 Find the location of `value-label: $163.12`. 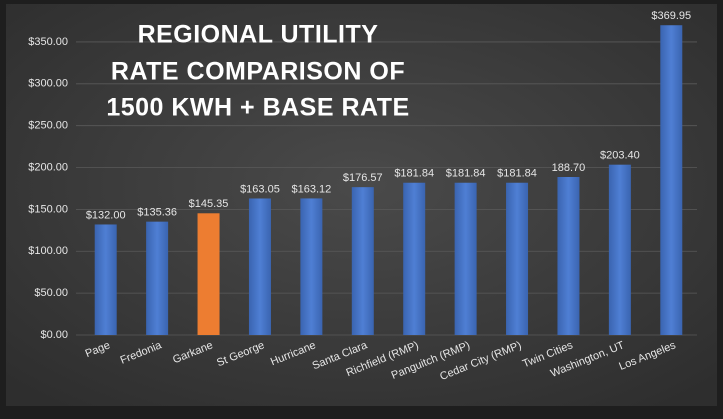

value-label: $163.12 is located at coordinates (311, 189).